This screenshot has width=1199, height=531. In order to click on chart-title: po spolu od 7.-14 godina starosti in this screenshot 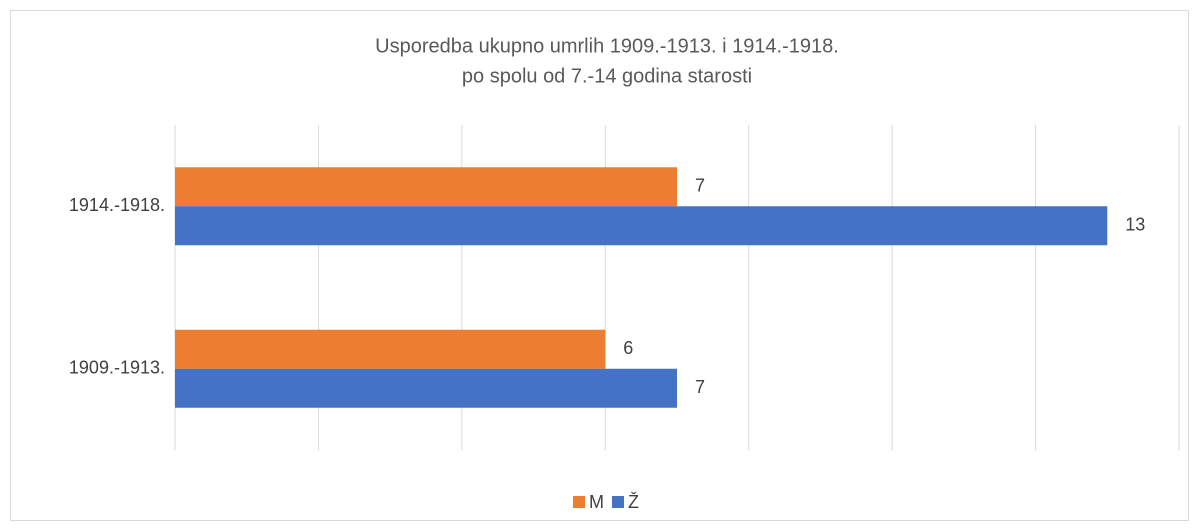, I will do `click(607, 76)`.